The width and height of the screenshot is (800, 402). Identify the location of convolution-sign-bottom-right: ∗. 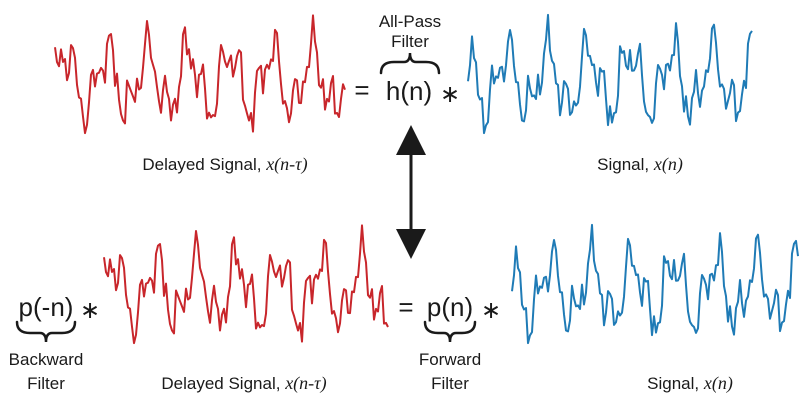
(491, 310).